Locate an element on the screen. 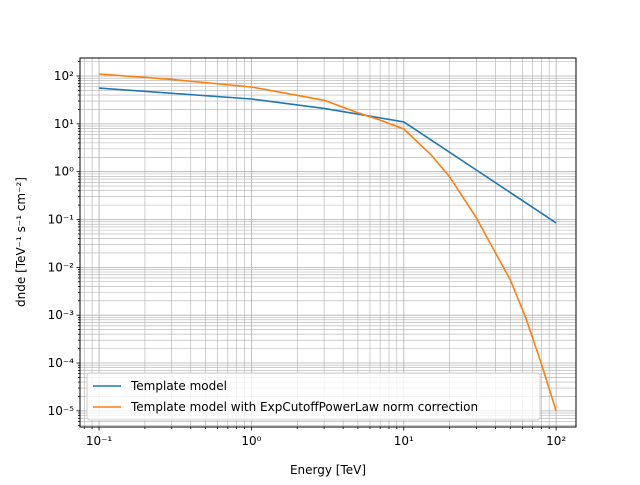  legend-box is located at coordinates (313, 396).